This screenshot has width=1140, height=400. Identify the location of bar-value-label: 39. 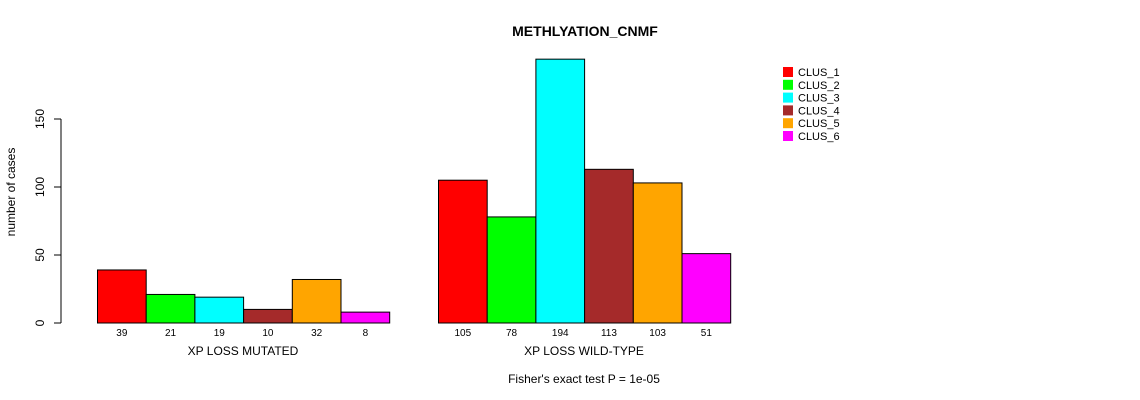
(122, 333).